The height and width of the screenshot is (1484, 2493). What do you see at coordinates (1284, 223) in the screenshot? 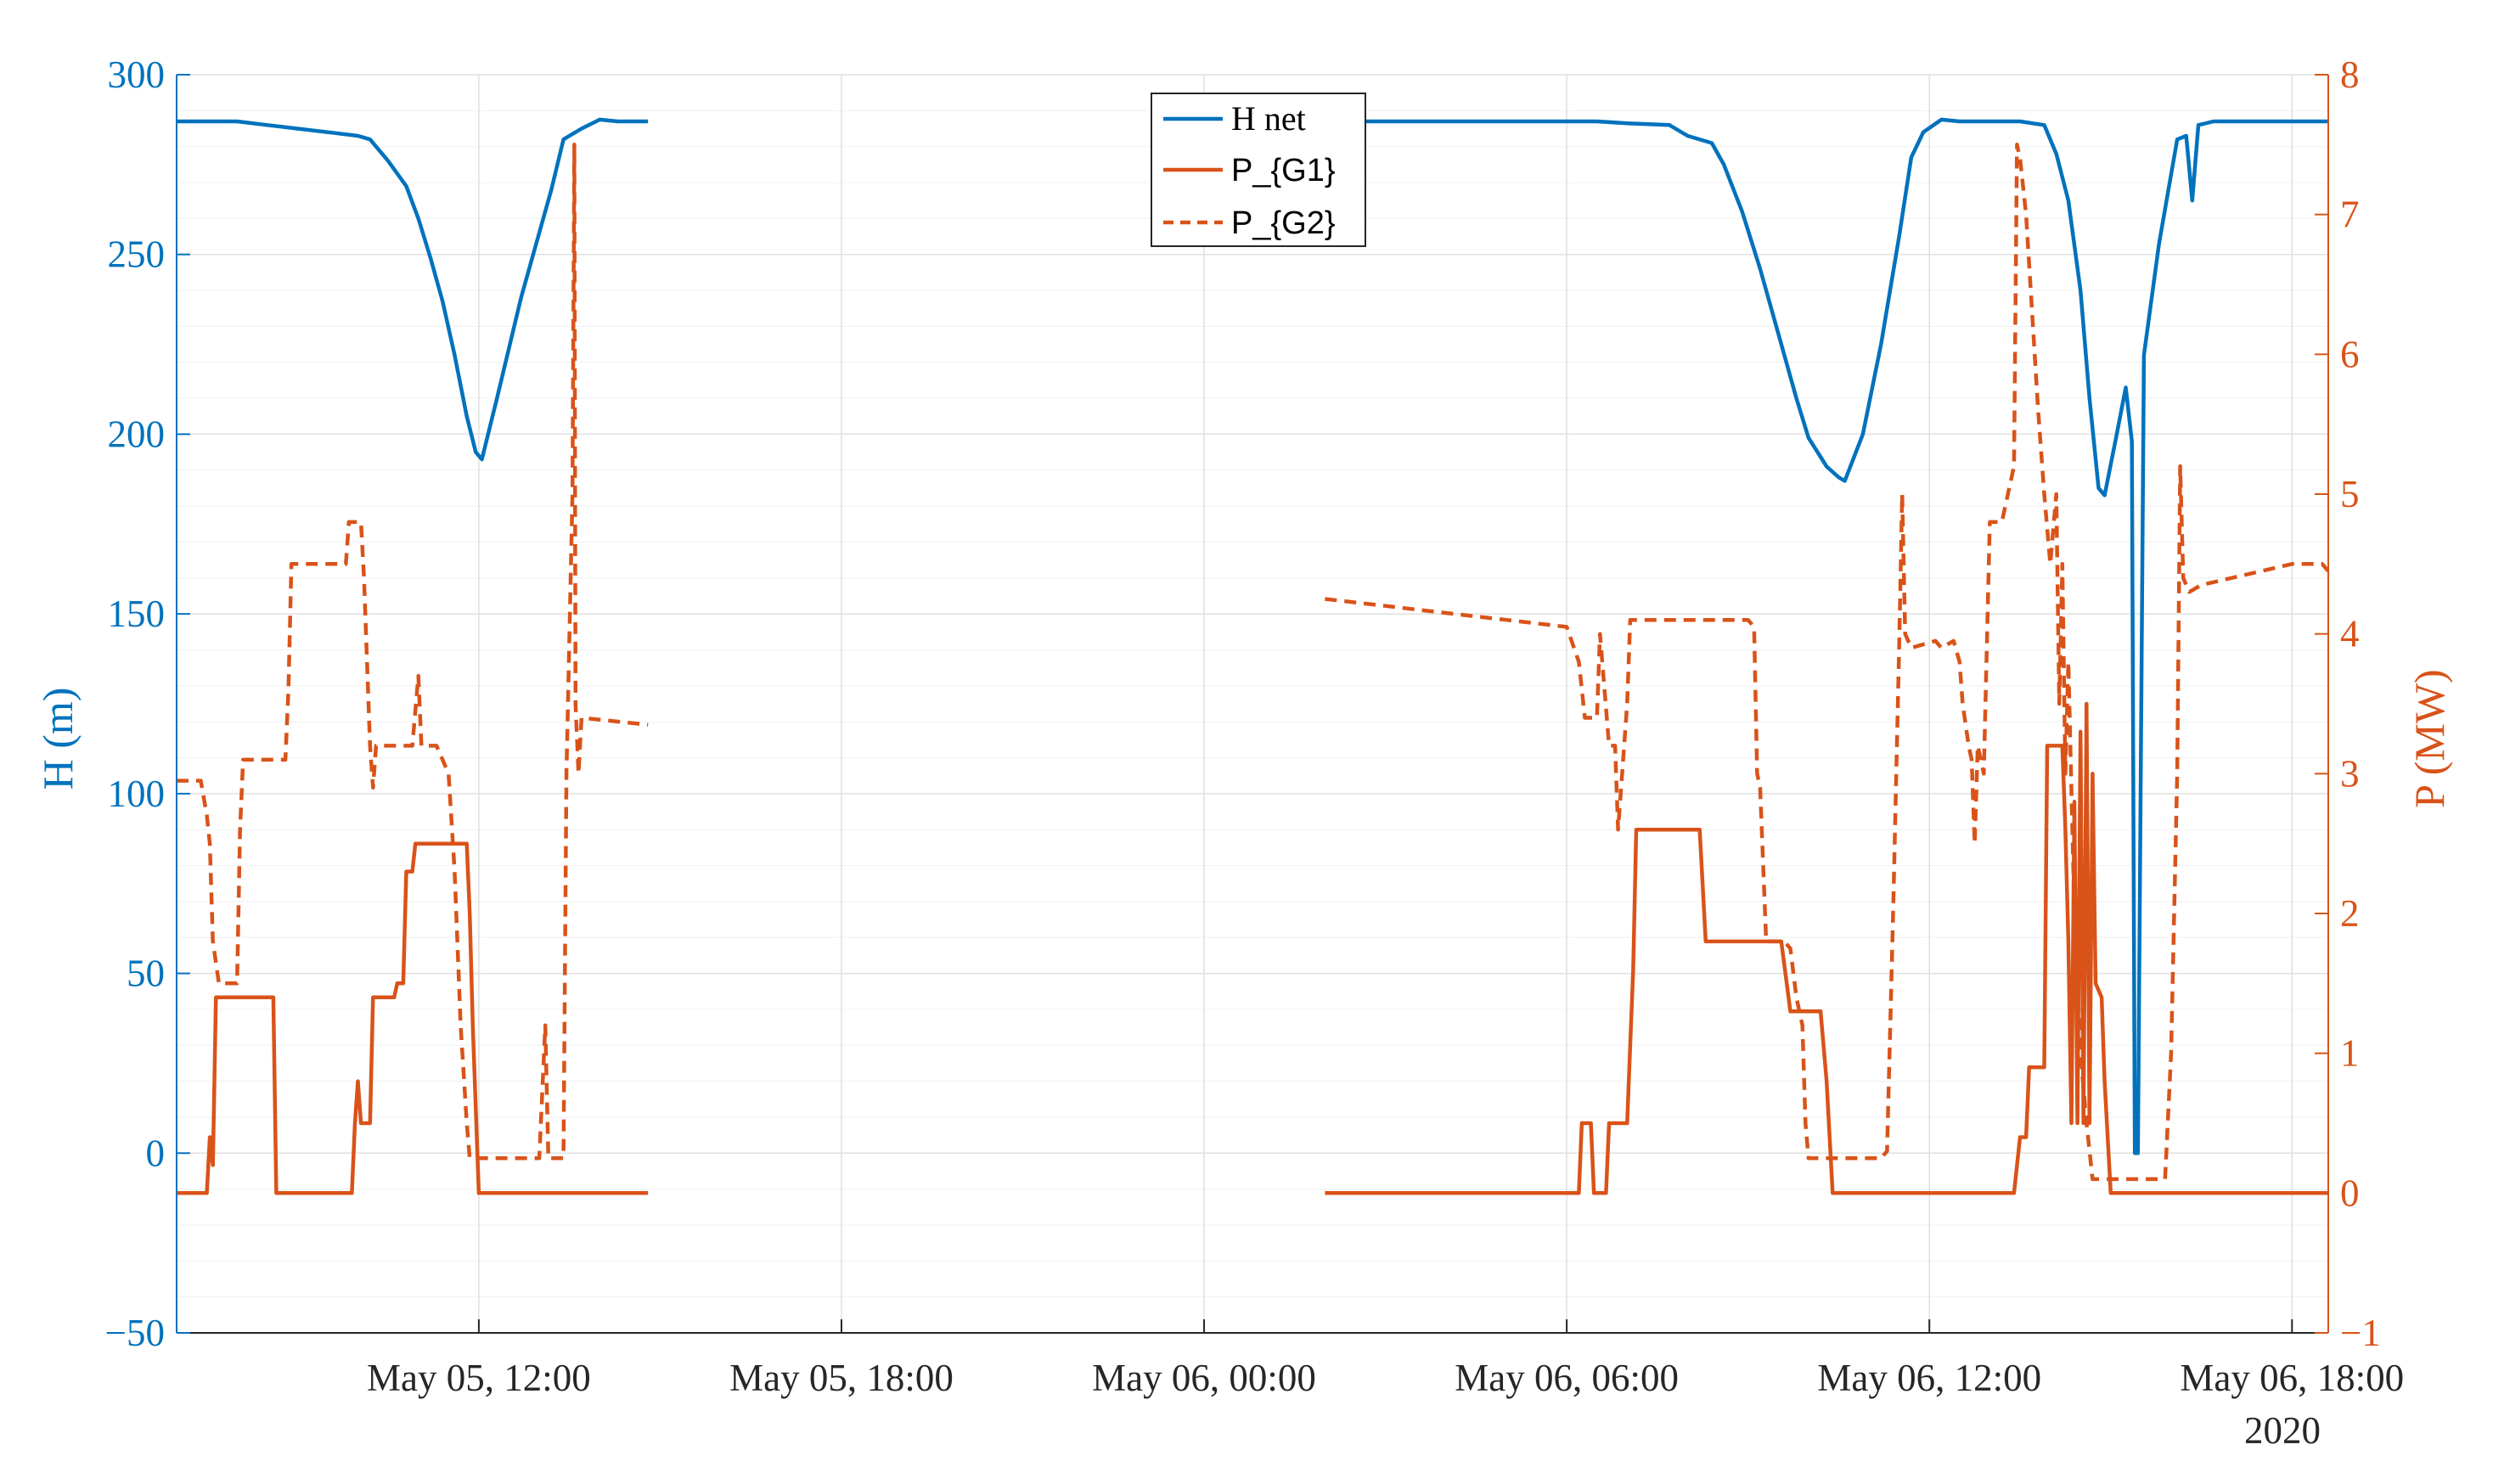
I see `legend-label-p-g2: P_{G2}` at bounding box center [1284, 223].